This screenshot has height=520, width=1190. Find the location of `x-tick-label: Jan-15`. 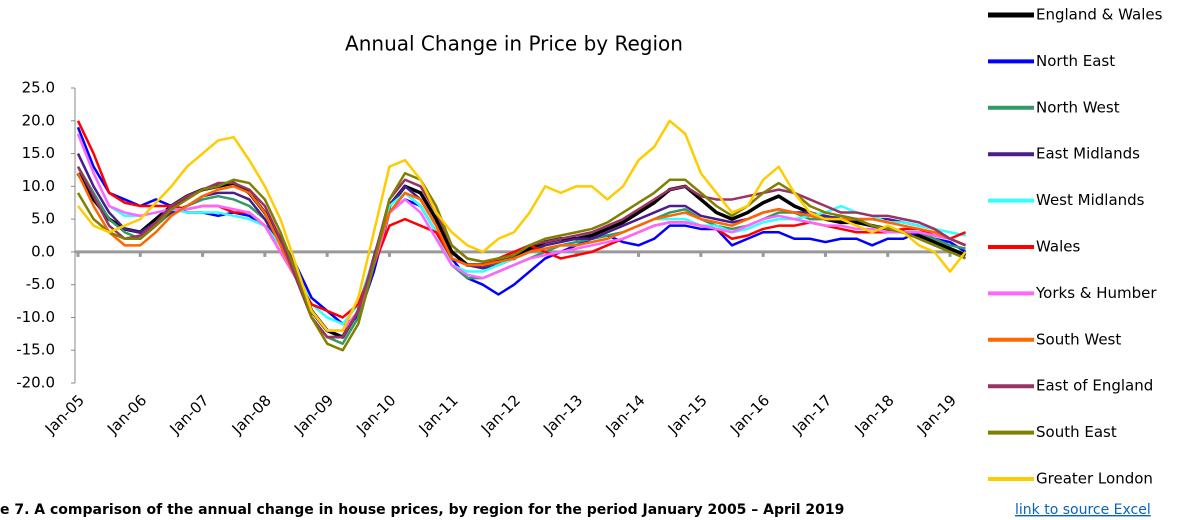

x-tick-label: Jan-15 is located at coordinates (687, 414).